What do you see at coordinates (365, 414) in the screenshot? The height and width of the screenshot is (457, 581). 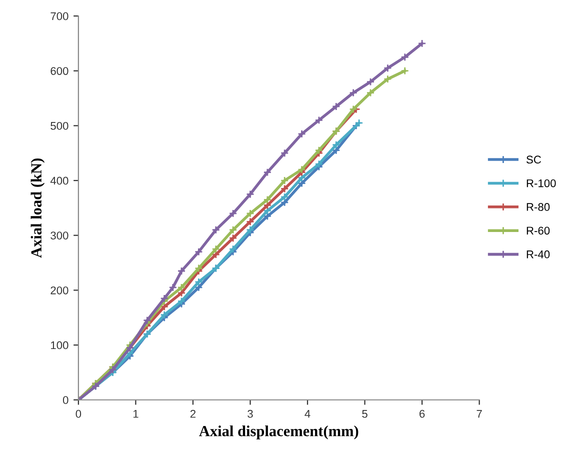 I see `x-tick-label: 5` at bounding box center [365, 414].